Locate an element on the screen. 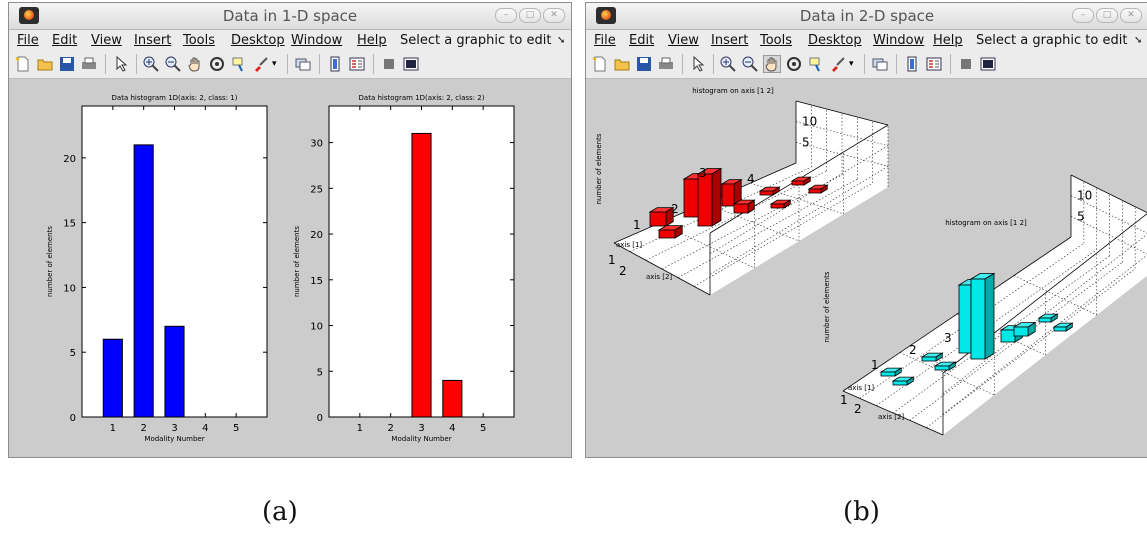 The image size is (1147, 537). y-tick-label: 10 is located at coordinates (316, 327).